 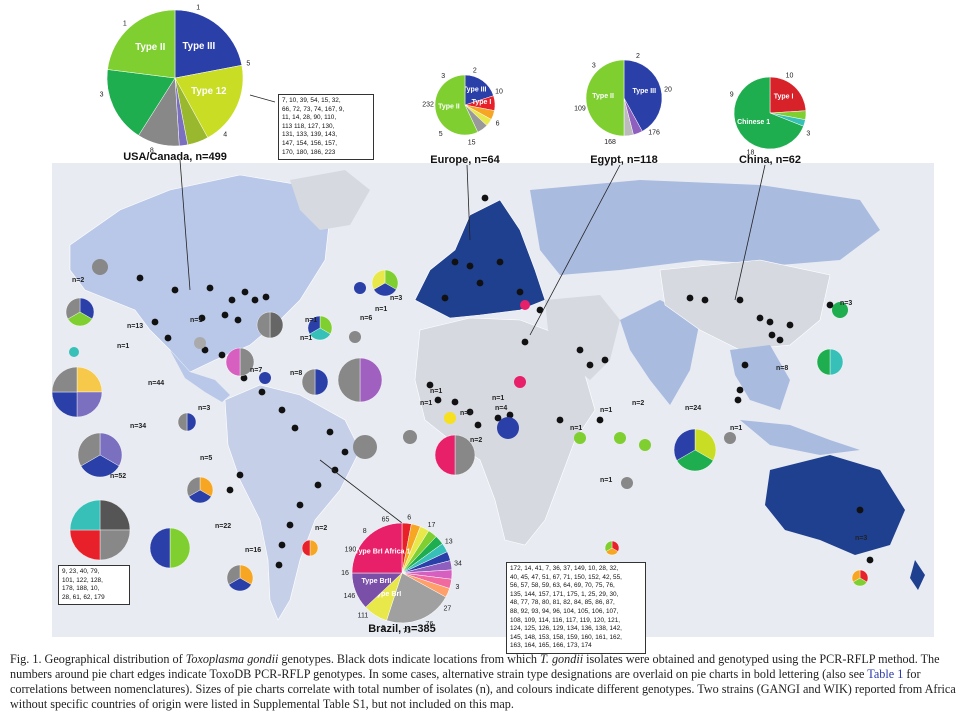 I want to click on east-asia-landmass, so click(x=745, y=305).